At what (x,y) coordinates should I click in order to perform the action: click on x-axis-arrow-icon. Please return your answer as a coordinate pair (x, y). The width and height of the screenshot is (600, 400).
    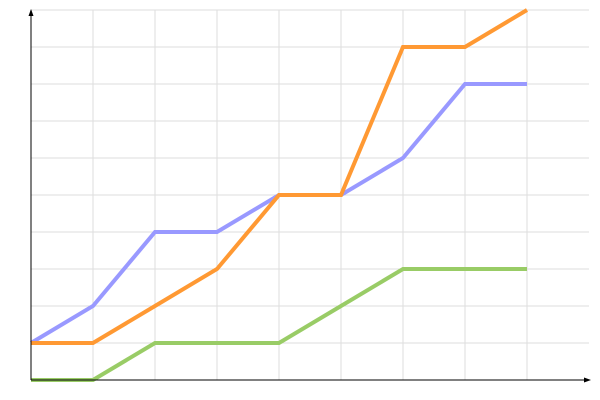
    Looking at the image, I should click on (587, 380).